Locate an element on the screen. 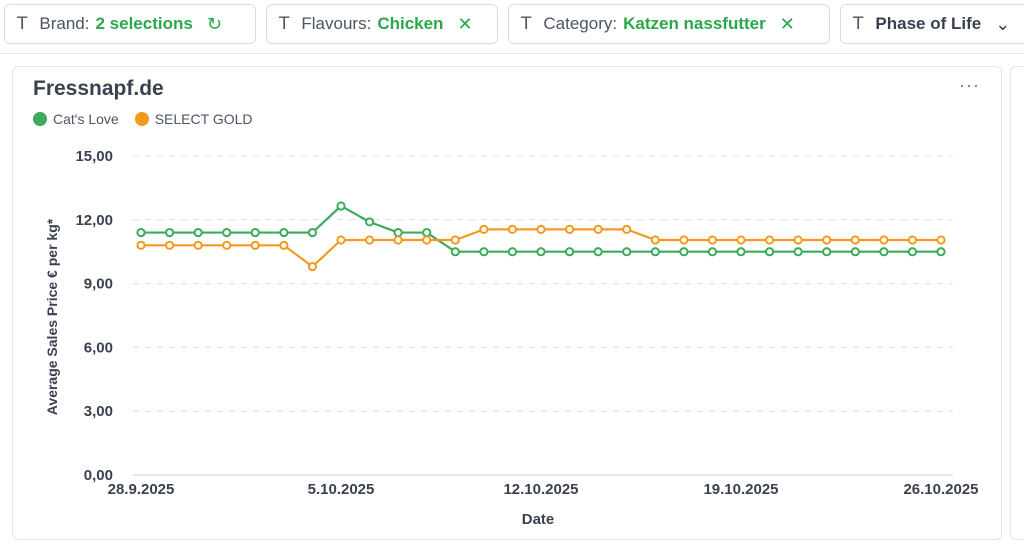 The image size is (1024, 546). x-tick-label: 19.10.2025 is located at coordinates (740, 489).